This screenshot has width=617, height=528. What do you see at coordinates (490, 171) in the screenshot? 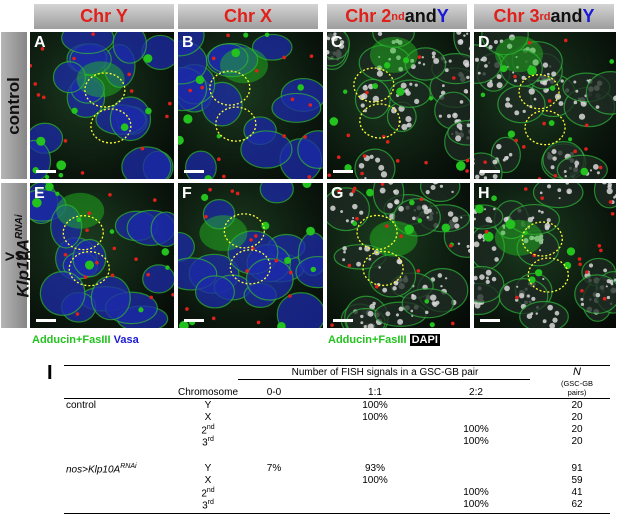
I see `scale-bar` at bounding box center [490, 171].